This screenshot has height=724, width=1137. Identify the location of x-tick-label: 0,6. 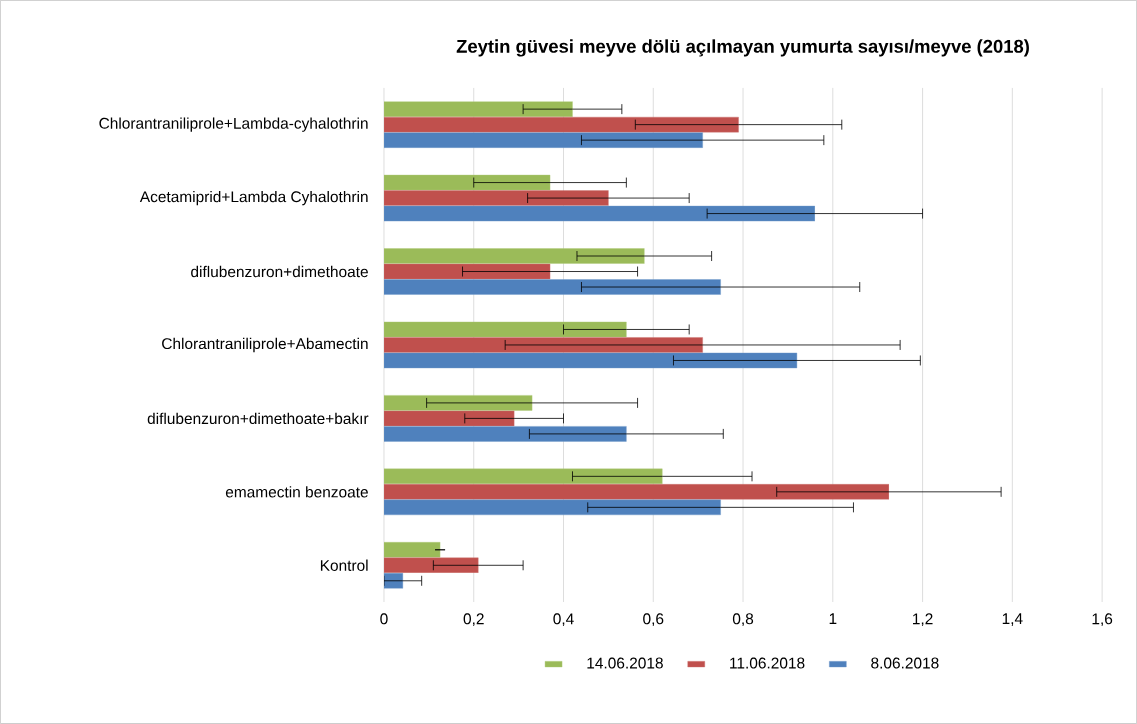
(653, 620).